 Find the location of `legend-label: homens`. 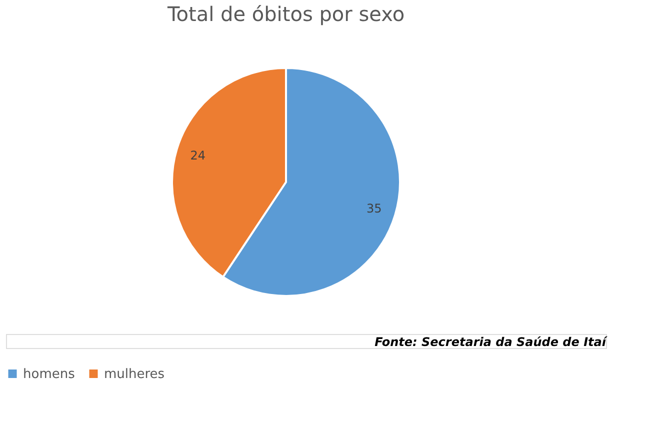

legend-label: homens is located at coordinates (49, 374).